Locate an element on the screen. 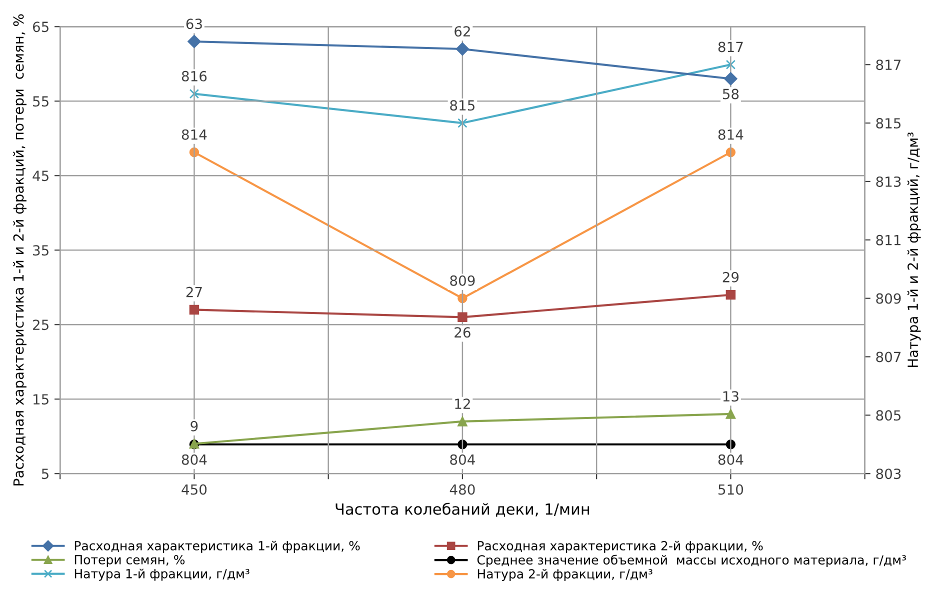 This screenshot has height=592, width=939. data-label: 26 is located at coordinates (462, 332).